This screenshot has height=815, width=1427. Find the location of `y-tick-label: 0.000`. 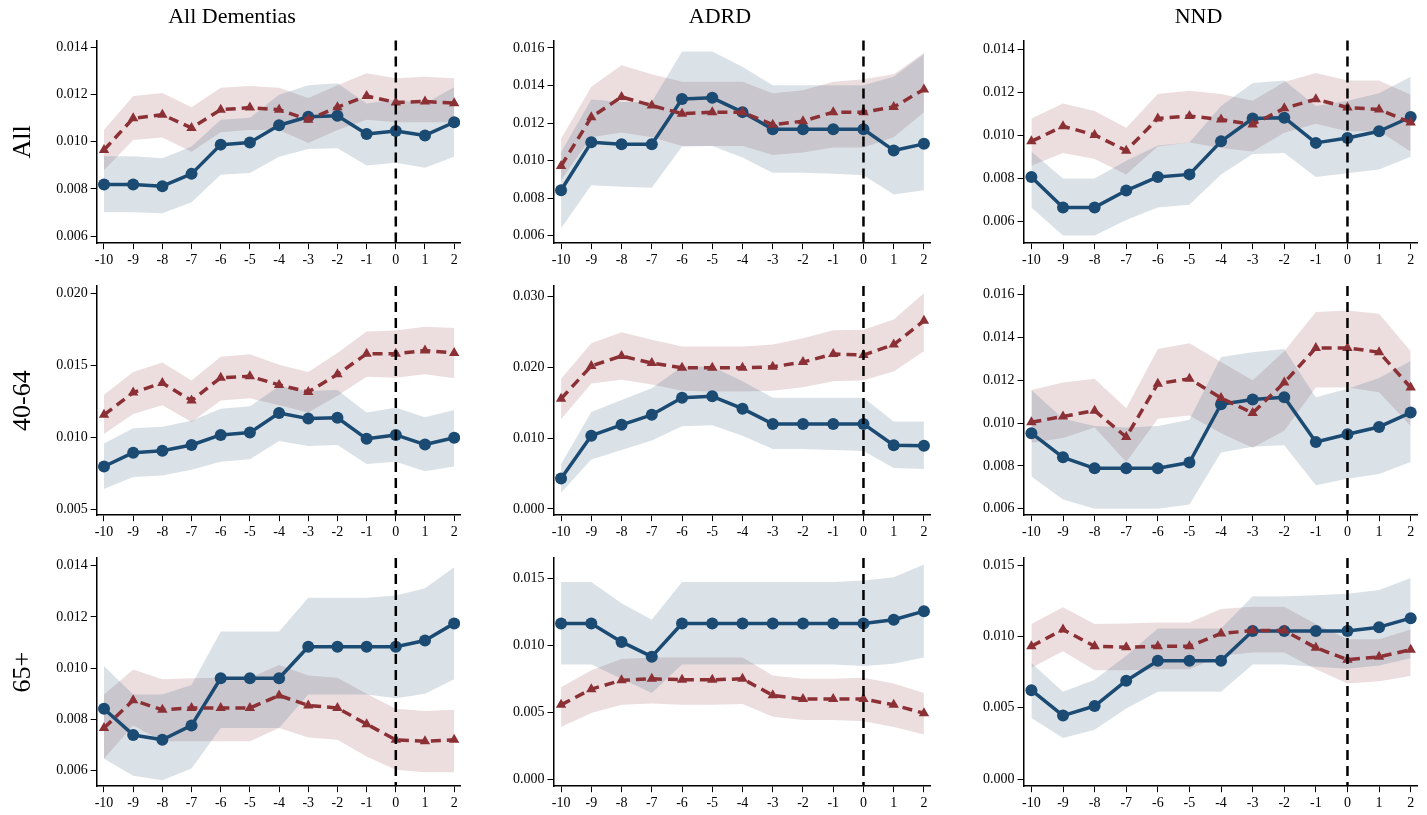

y-tick-label: 0.000 is located at coordinates (529, 508).